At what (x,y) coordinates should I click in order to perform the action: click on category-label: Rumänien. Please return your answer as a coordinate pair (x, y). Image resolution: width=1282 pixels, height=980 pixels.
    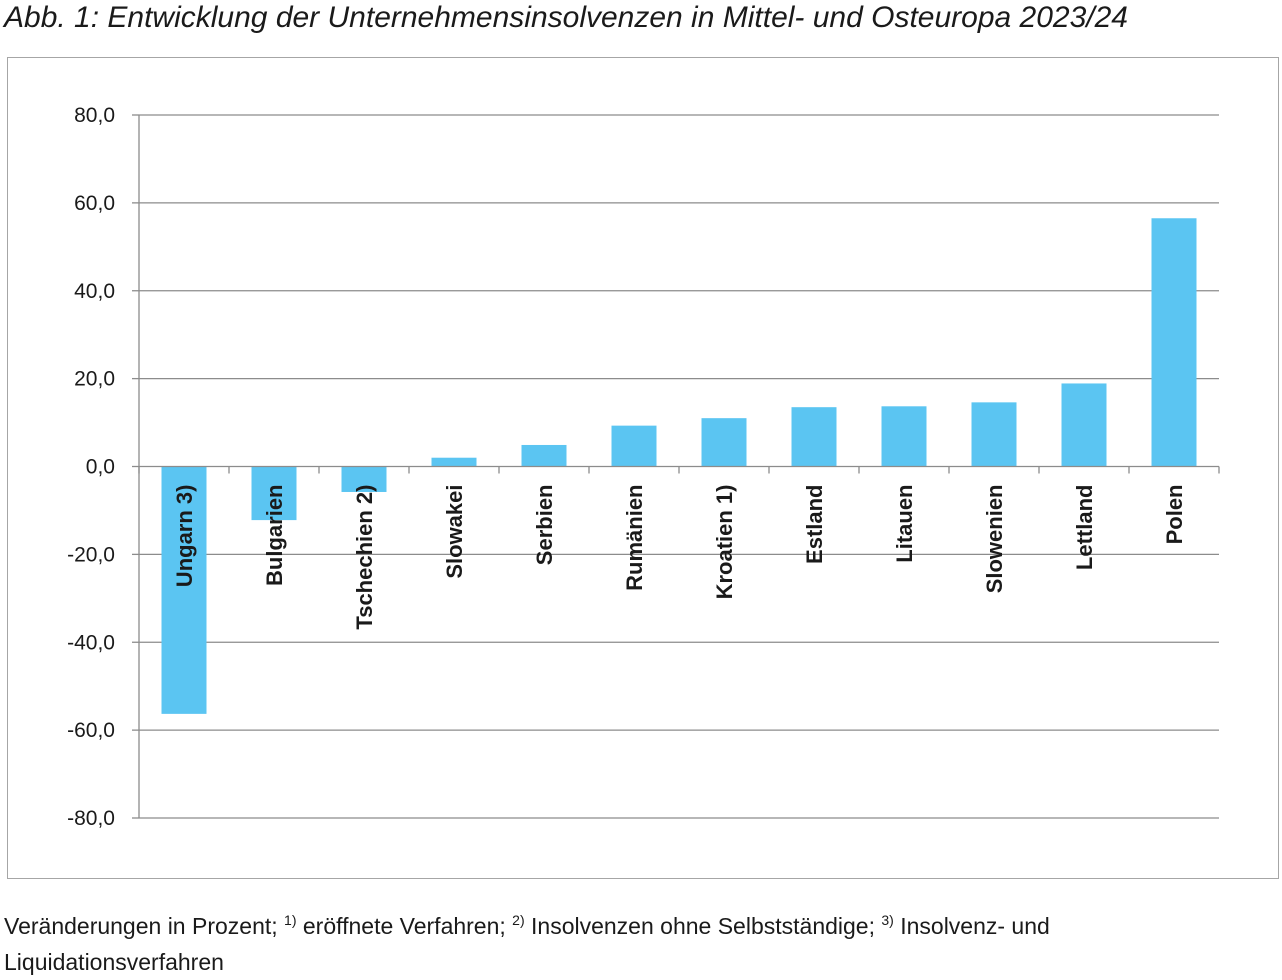
    Looking at the image, I should click on (634, 538).